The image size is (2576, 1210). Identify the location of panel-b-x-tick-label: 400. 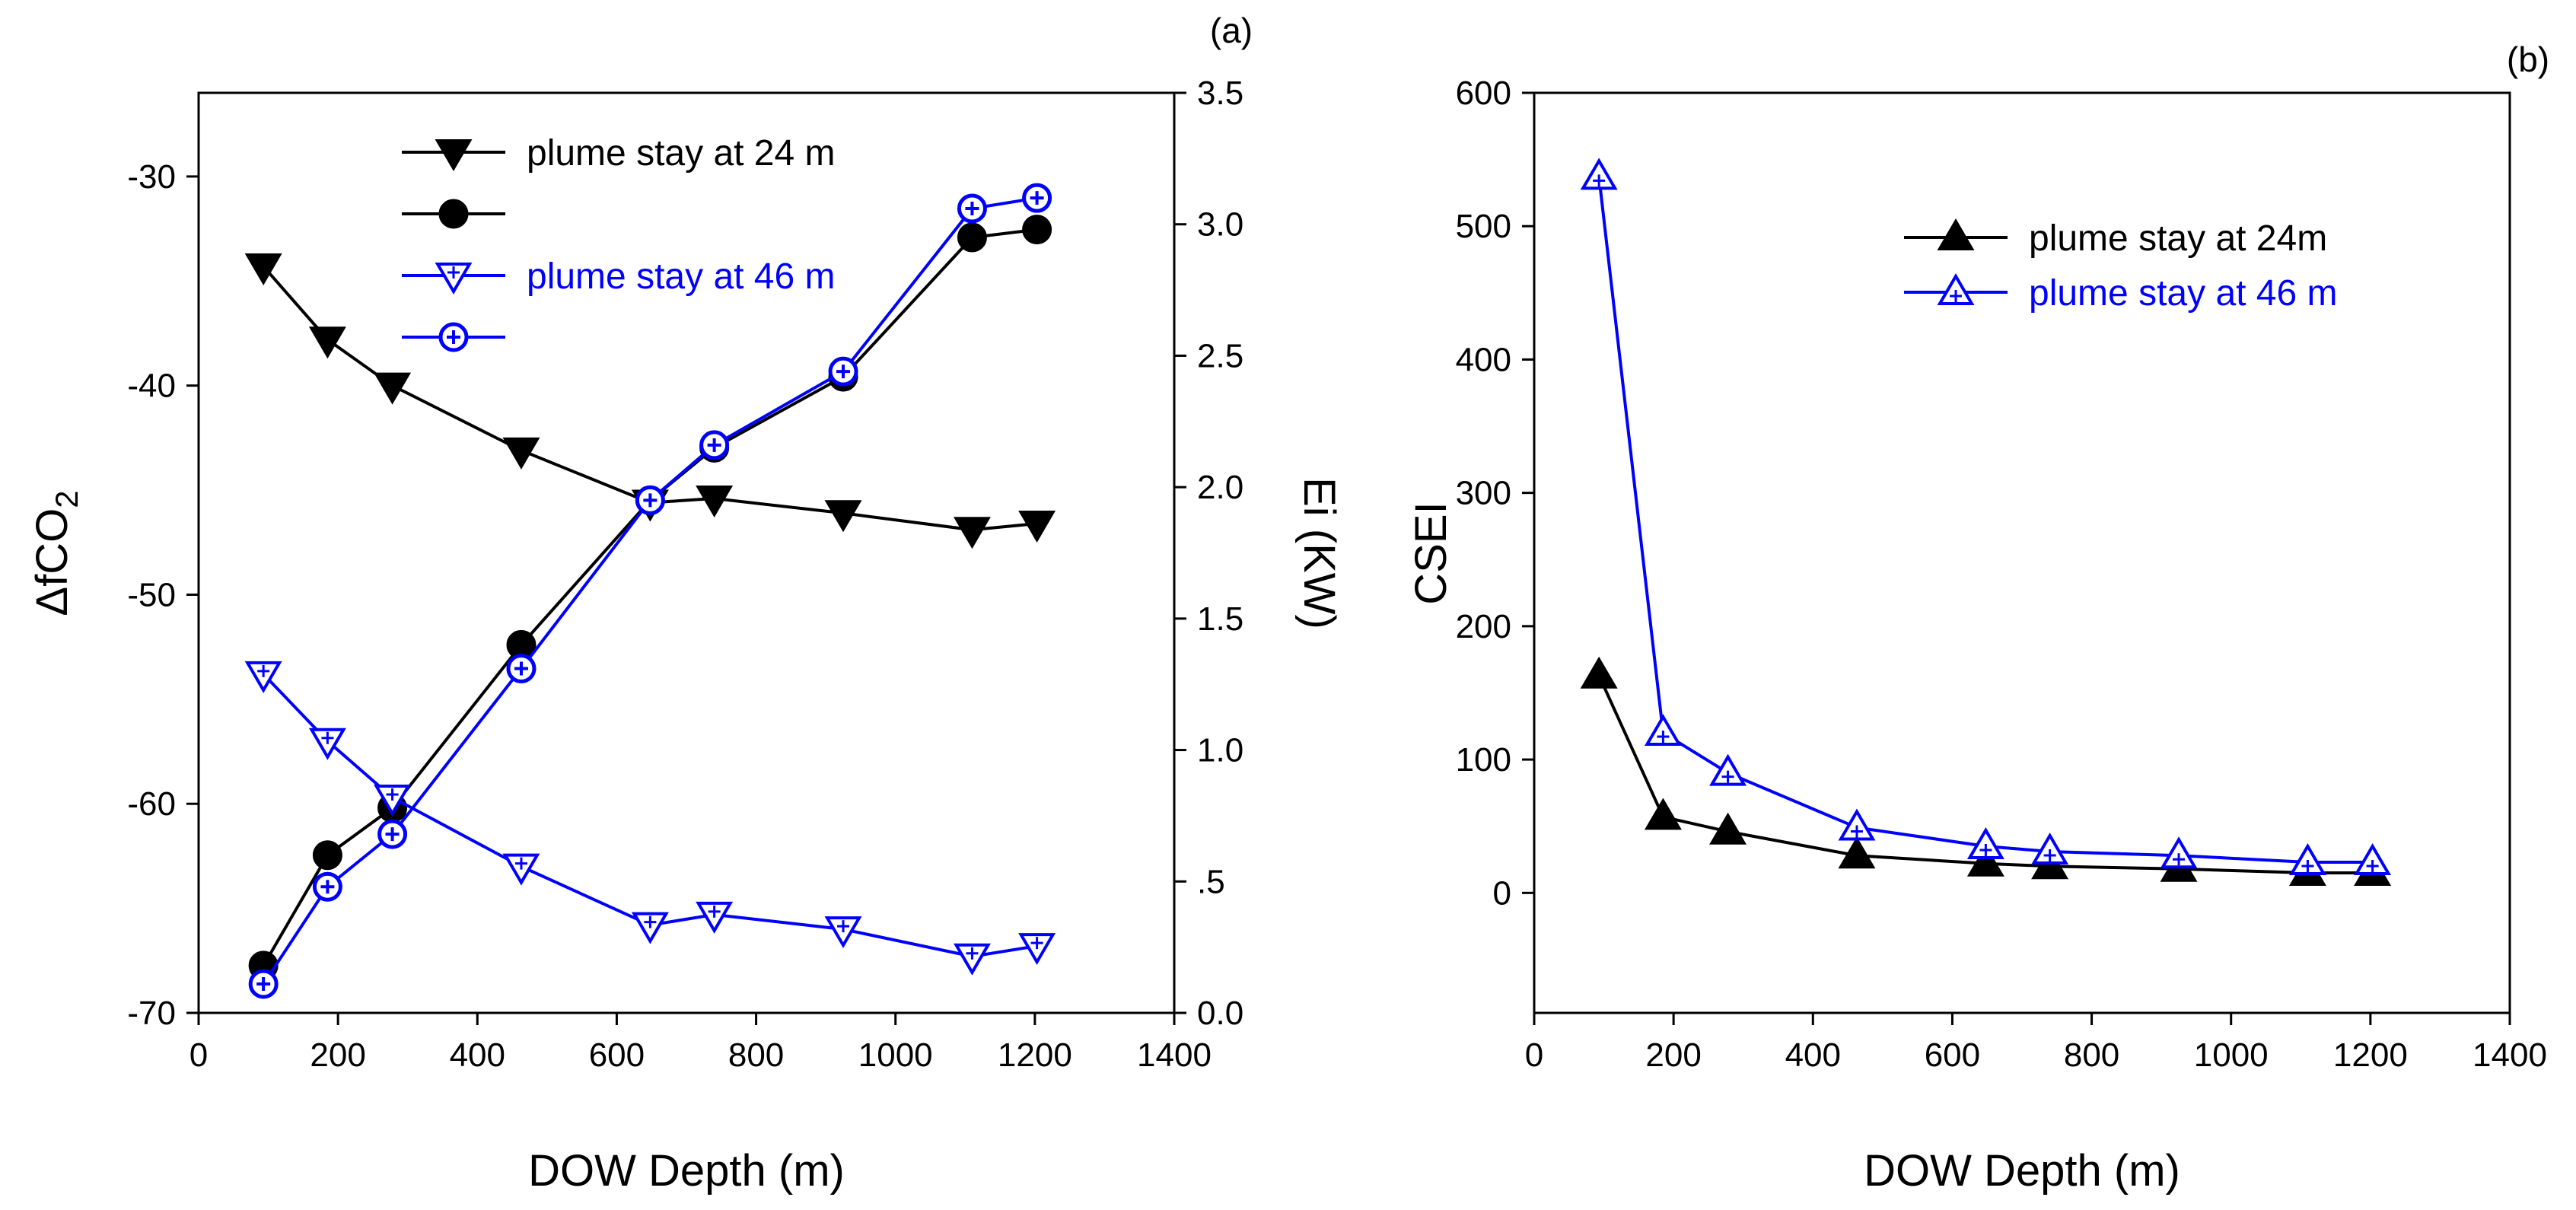
(1813, 1055).